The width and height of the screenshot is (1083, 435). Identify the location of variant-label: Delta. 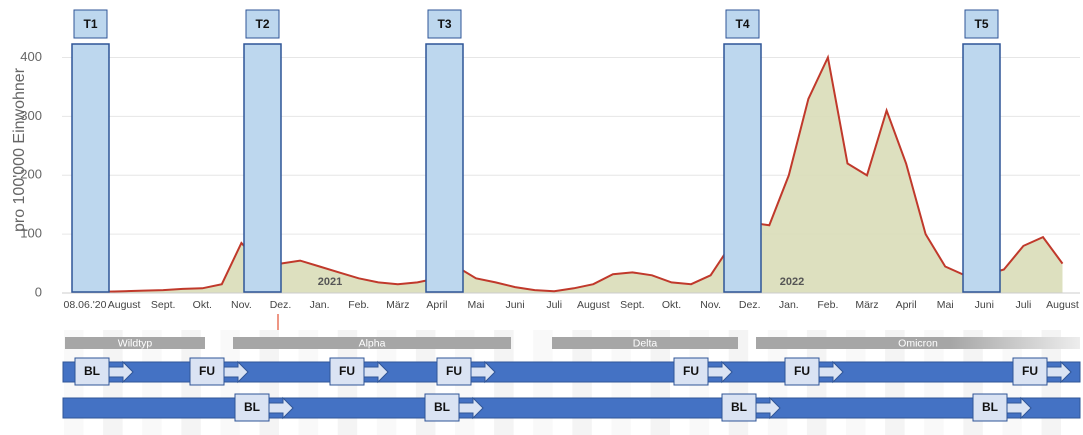
(645, 343).